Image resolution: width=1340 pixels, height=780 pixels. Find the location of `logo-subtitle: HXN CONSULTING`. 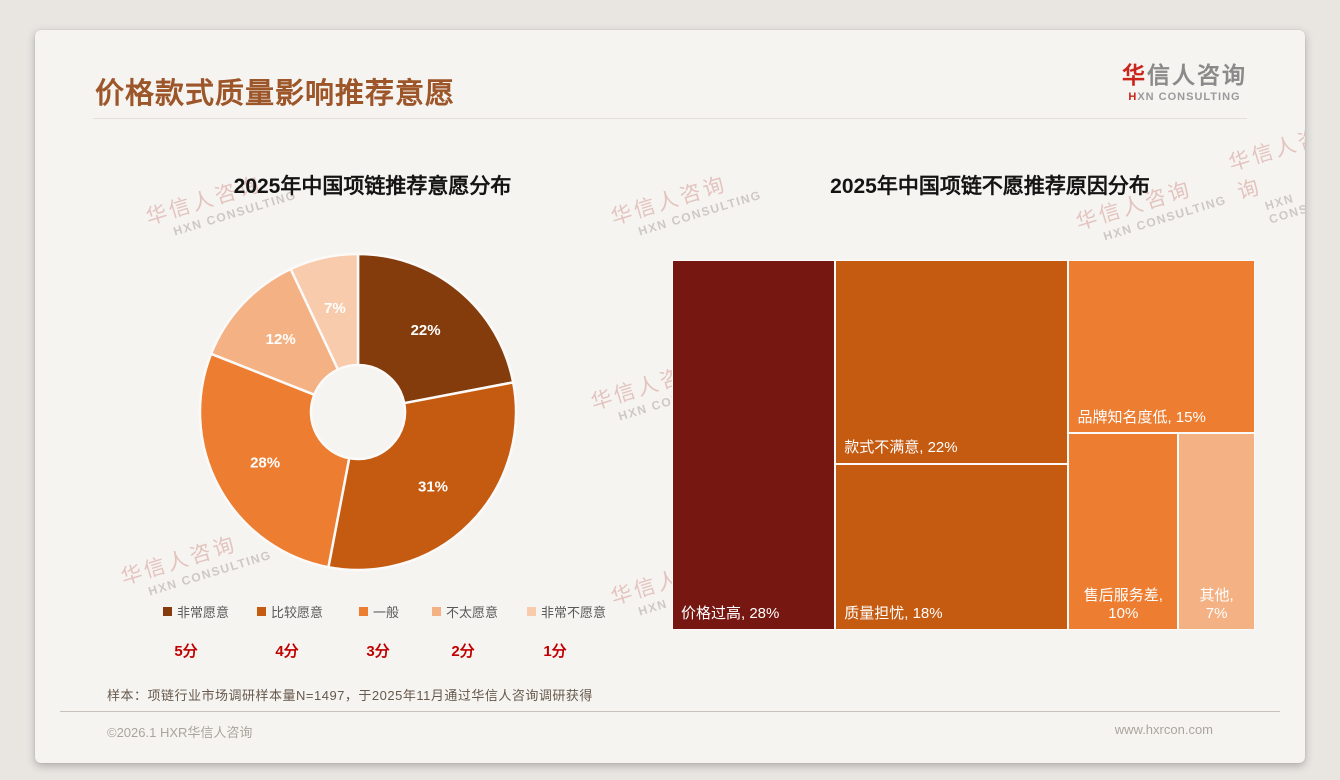

logo-subtitle: HXN CONSULTING is located at coordinates (1184, 97).